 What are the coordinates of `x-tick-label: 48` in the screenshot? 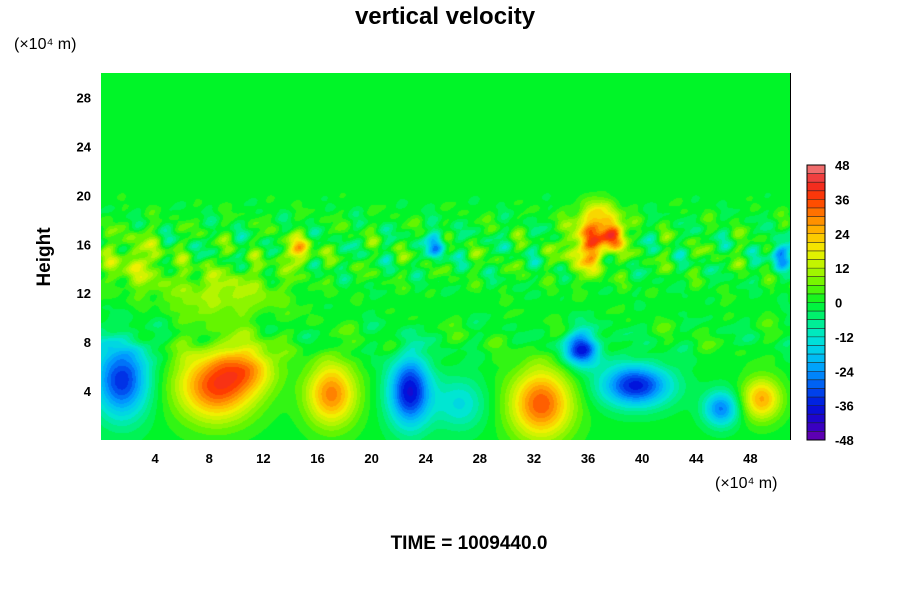 It's located at (750, 458).